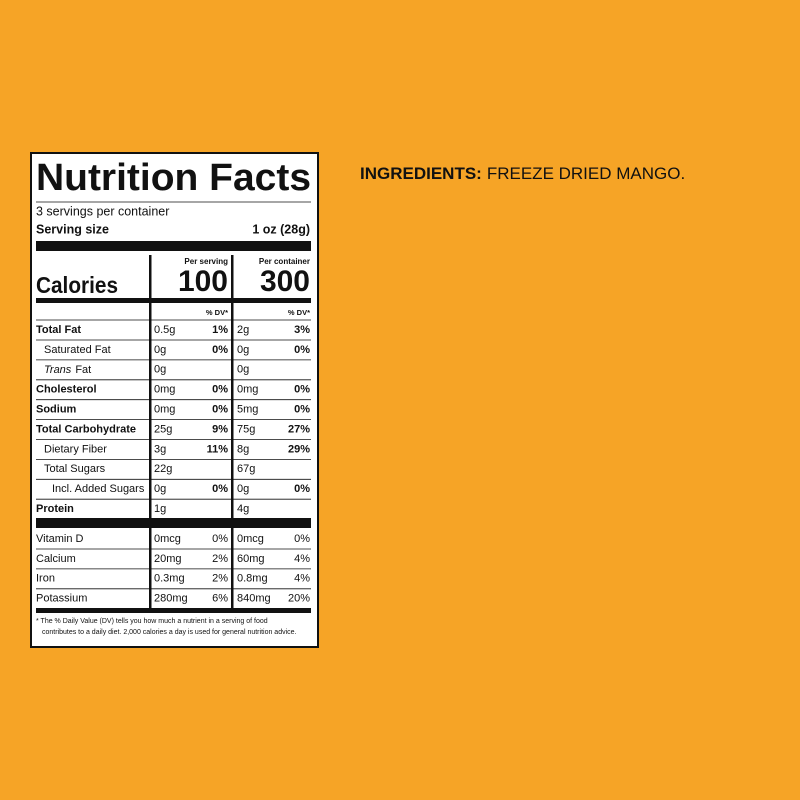 The image size is (800, 800). I want to click on daily-value: 29%, so click(299, 449).